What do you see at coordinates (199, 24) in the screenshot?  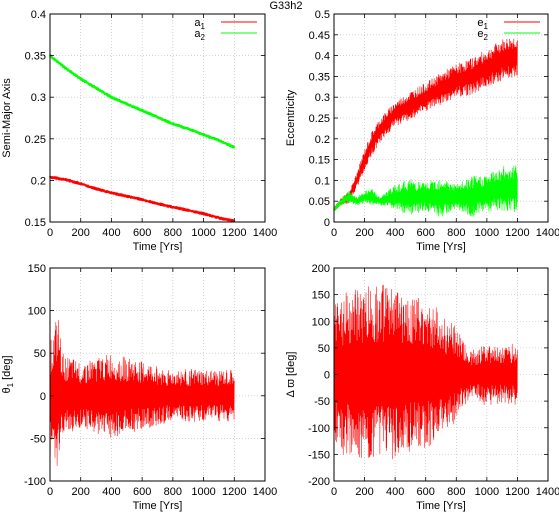 I see `legend-label-1: a1` at bounding box center [199, 24].